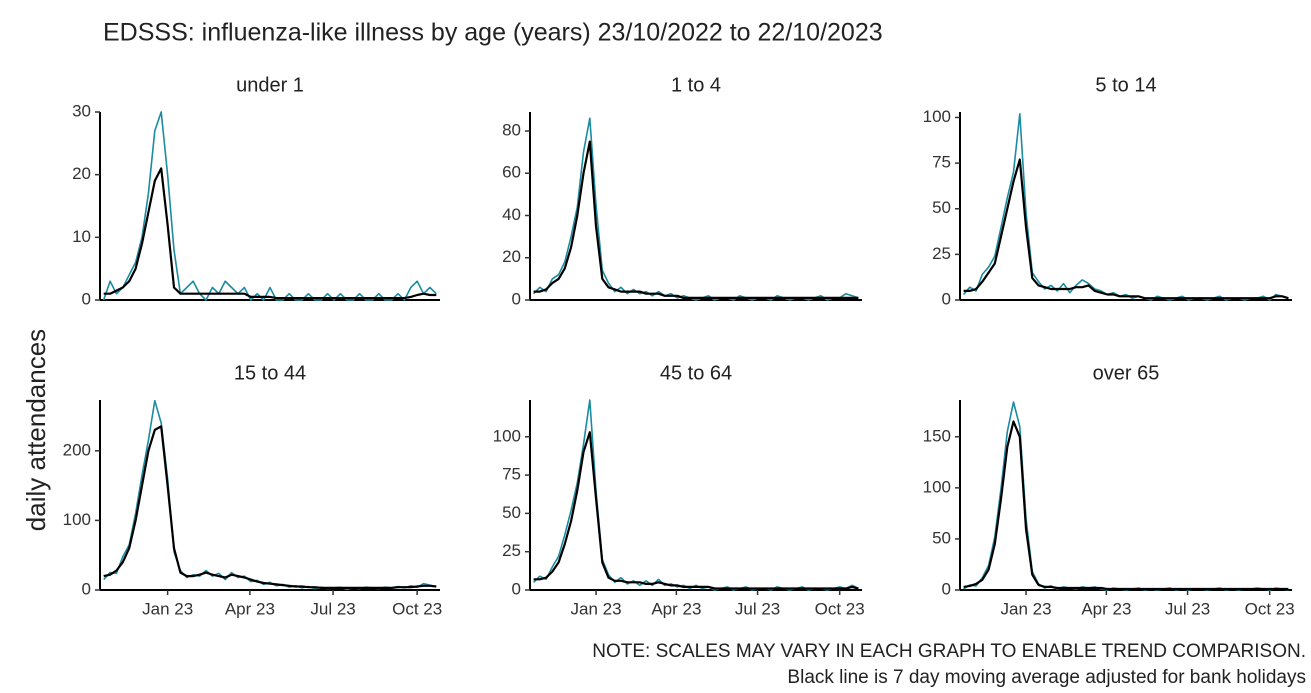 This screenshot has height=693, width=1311. I want to click on y-tick-label: 200, so click(77, 449).